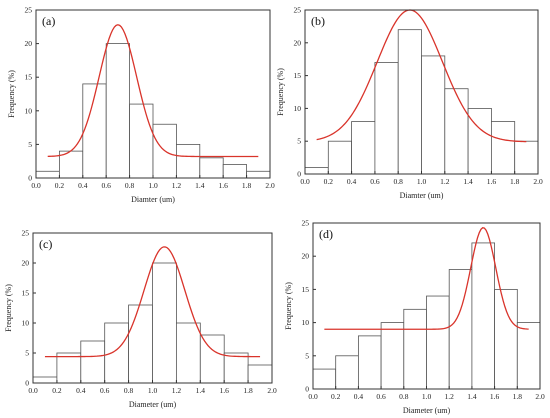 This screenshot has width=550, height=418. Describe the element at coordinates (318, 21) in the screenshot. I see `panel-label: (b)` at that location.